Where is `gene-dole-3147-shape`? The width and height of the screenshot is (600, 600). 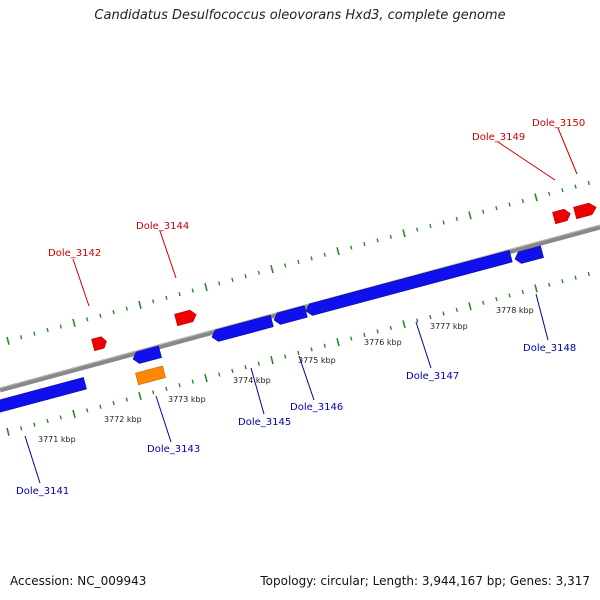
gene-dole-3147-shape is located at coordinates (408, 283).